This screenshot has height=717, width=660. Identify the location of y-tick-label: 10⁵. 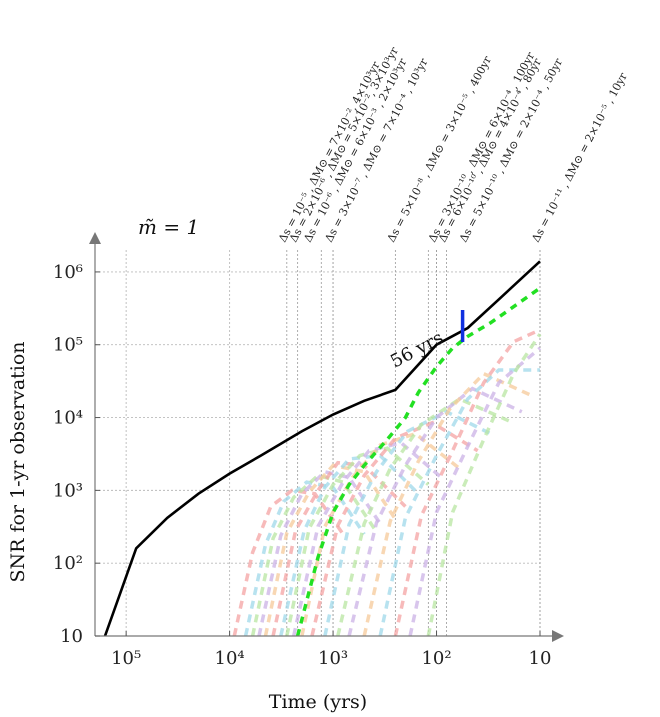
(68, 345).